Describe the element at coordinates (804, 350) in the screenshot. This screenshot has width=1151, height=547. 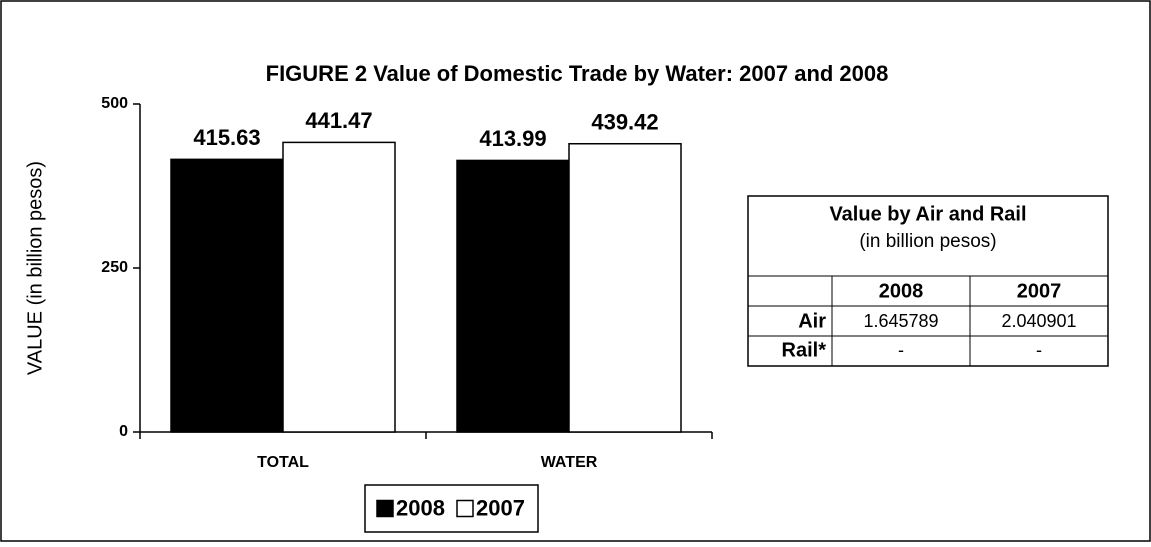
I see `row-header: Rail*` at that location.